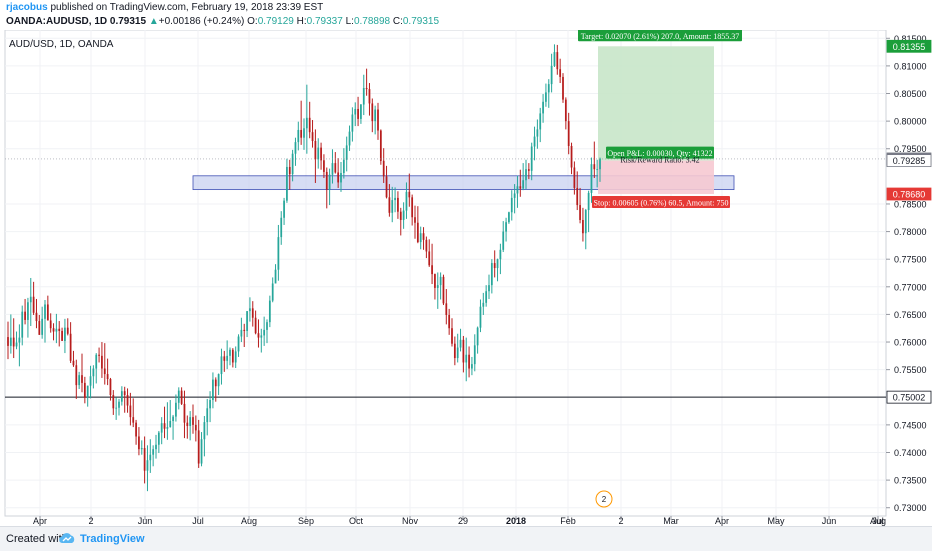  I want to click on price-tag-label: 0.75002, so click(909, 398).